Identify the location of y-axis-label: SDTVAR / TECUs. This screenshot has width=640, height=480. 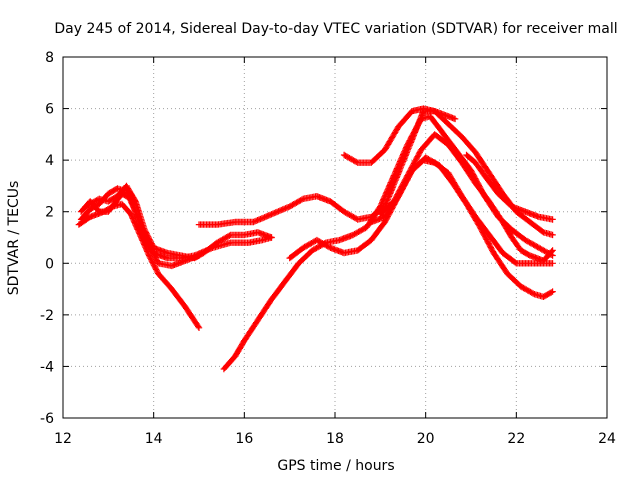
(14, 238).